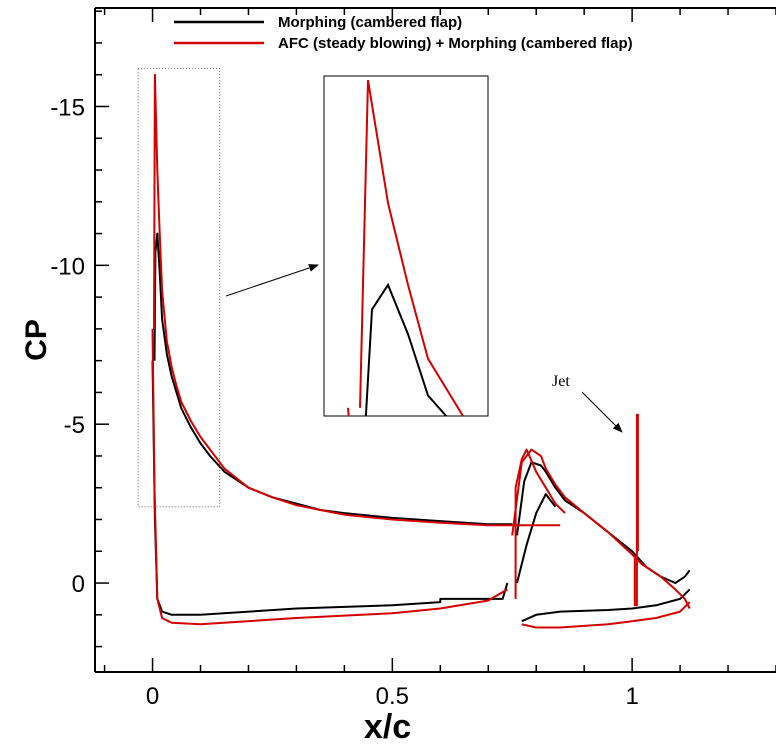  I want to click on x-axis-title: x/c, so click(387, 726).